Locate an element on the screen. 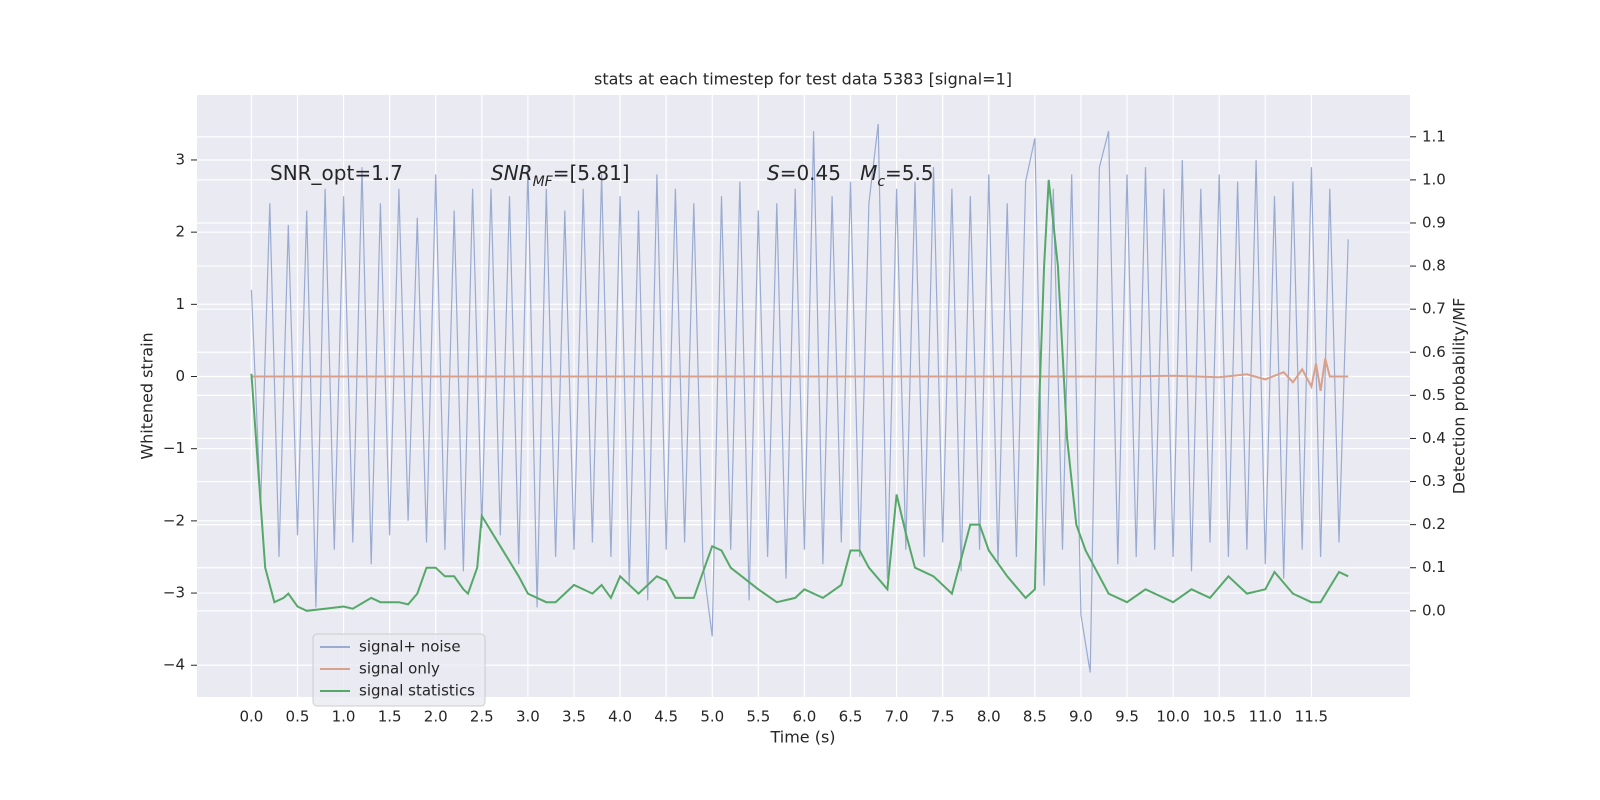 The height and width of the screenshot is (800, 1600). x-tick-label: 3.0 is located at coordinates (528, 717).